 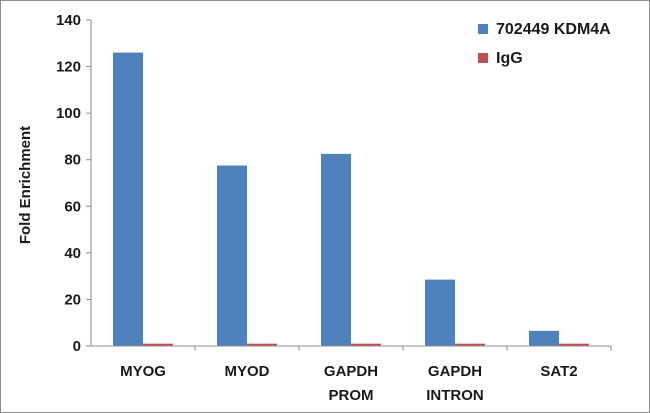 I want to click on x-tick-label: INTRON, so click(x=455, y=395).